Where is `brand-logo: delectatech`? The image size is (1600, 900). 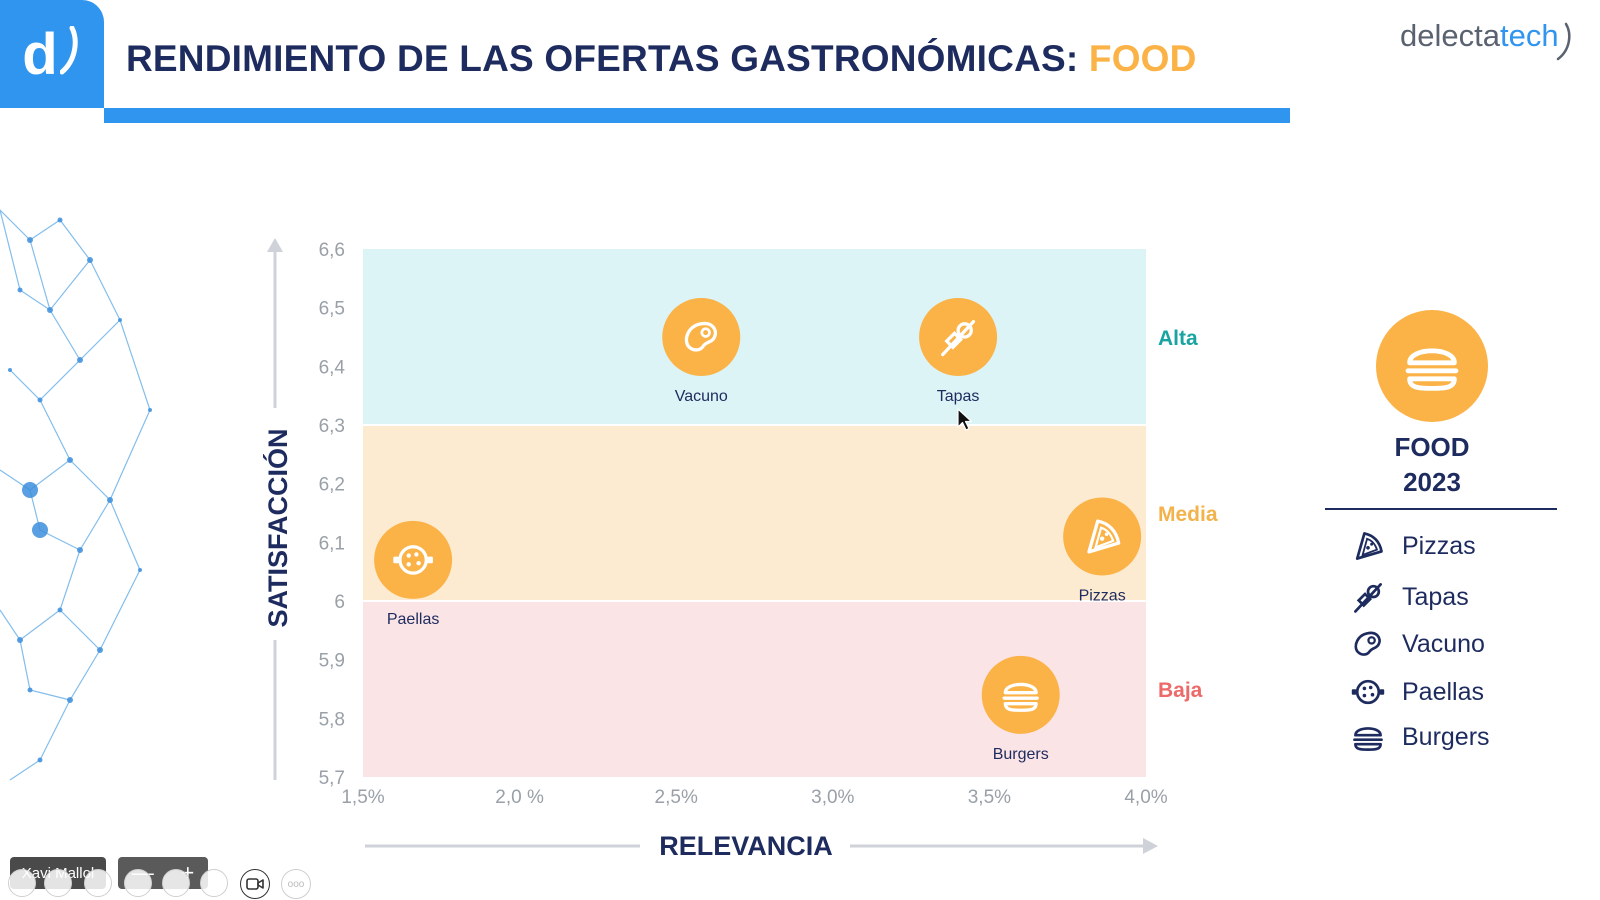 brand-logo: delectatech is located at coordinates (1479, 36).